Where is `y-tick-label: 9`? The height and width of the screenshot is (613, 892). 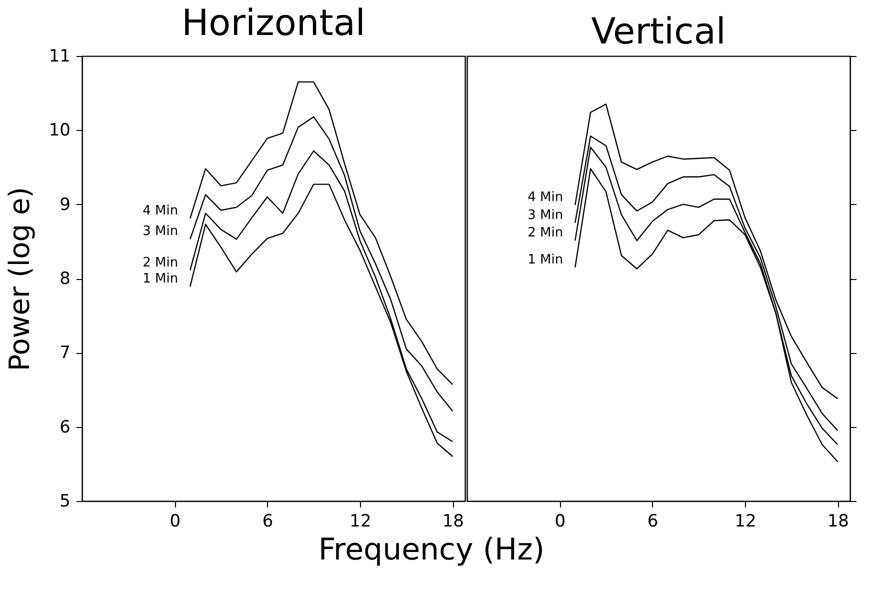 y-tick-label: 9 is located at coordinates (65, 204).